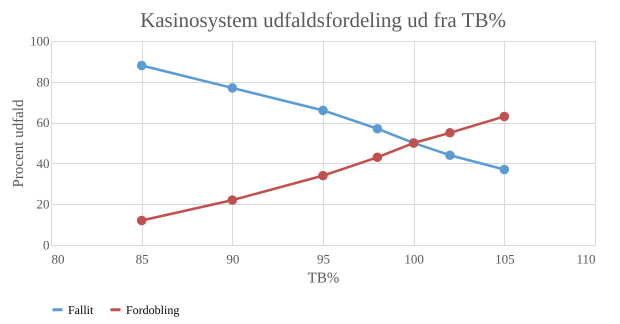  I want to click on y-tick-label: 40, so click(43, 163).